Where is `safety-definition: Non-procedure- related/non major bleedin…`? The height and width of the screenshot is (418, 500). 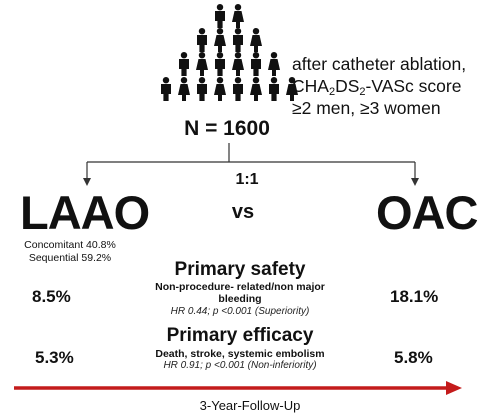 safety-definition: Non-procedure- related/non major bleedin… is located at coordinates (240, 293).